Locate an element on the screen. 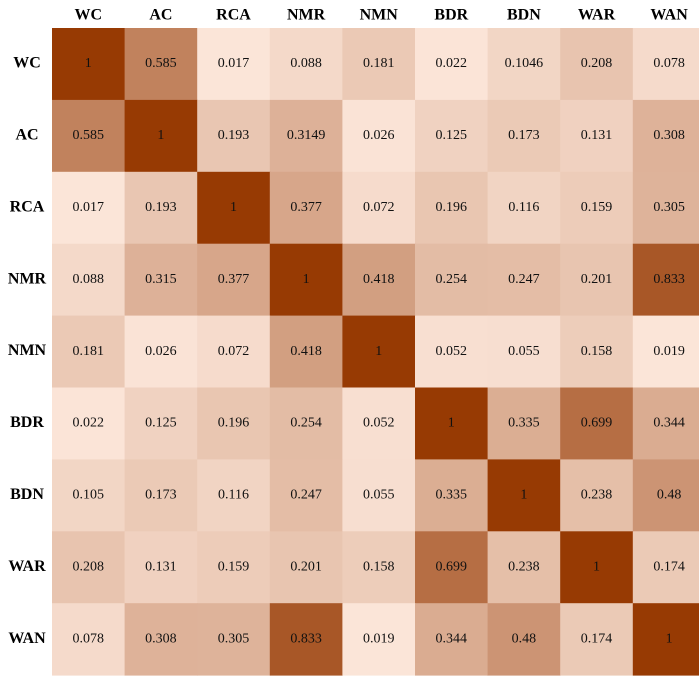 This screenshot has height=677, width=699. heatmap-cell-nmn-nmr is located at coordinates (306, 351).